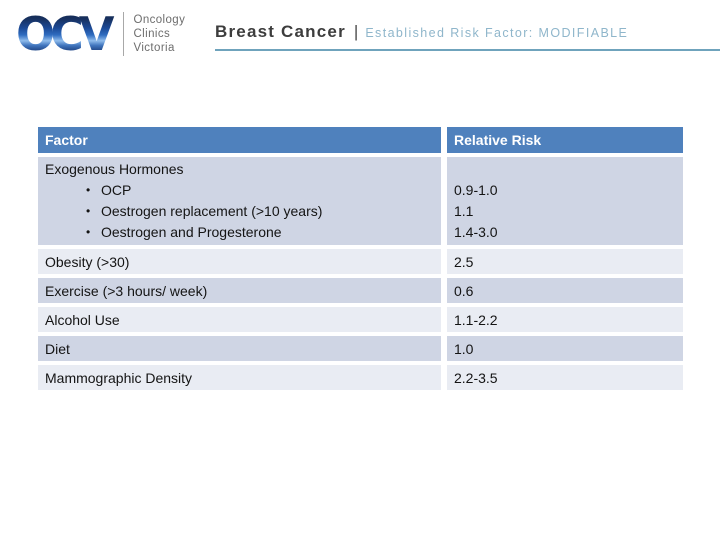  Describe the element at coordinates (565, 201) in the screenshot. I see `risk-cell: 0.9-1.0 1.1 1.4-3.0` at that location.